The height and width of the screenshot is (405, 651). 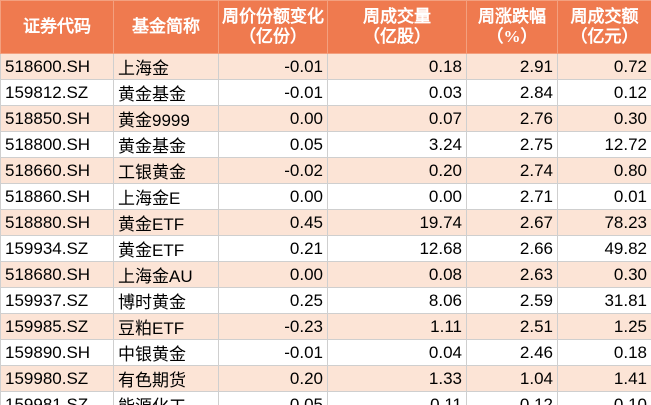 What do you see at coordinates (604, 248) in the screenshot?
I see `table-cell: 49.82` at bounding box center [604, 248].